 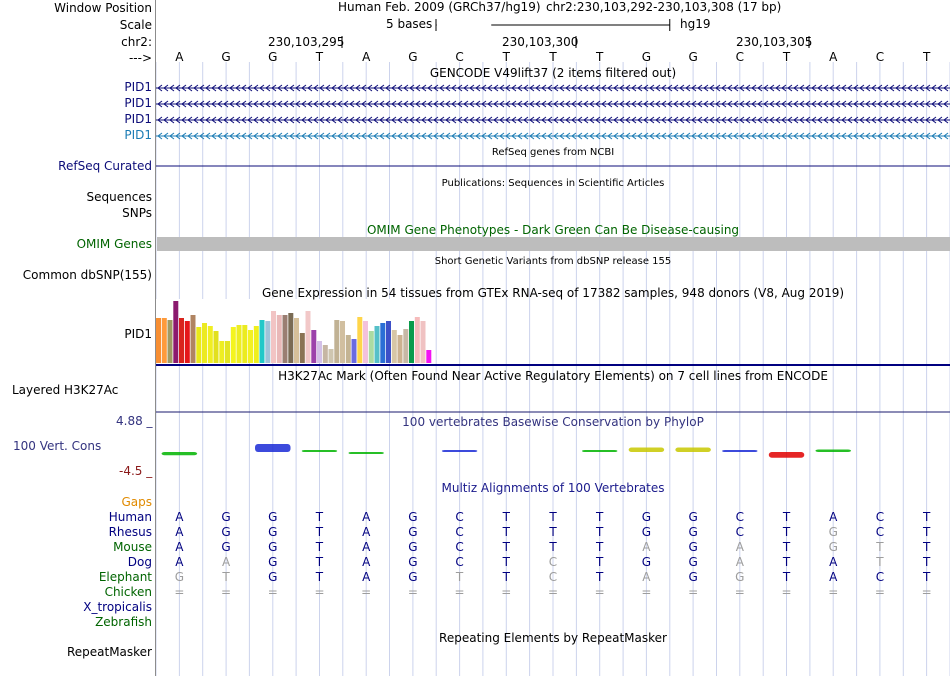 What do you see at coordinates (105, 166) in the screenshot?
I see `refseq-track-label: RefSeq Curated` at bounding box center [105, 166].